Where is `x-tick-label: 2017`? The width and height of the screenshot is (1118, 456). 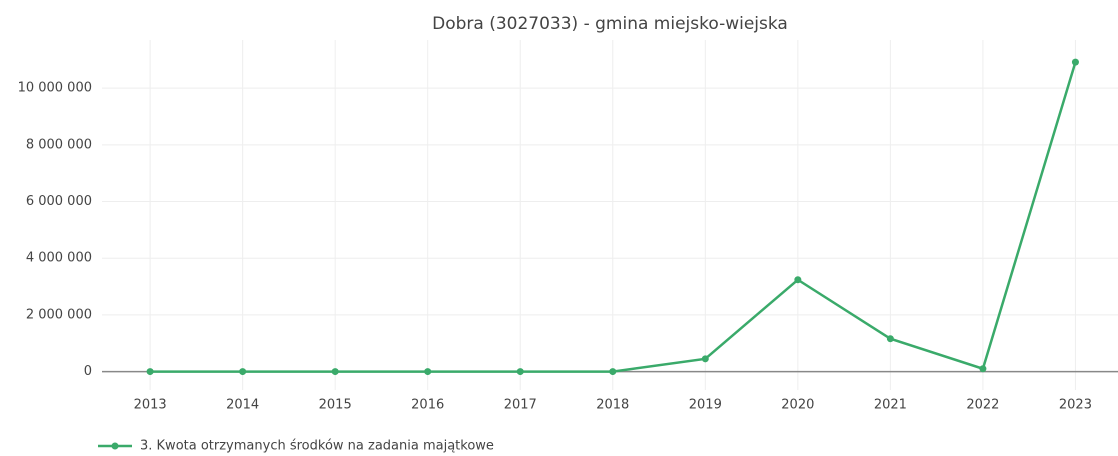 x-tick-label: 2017 is located at coordinates (520, 405).